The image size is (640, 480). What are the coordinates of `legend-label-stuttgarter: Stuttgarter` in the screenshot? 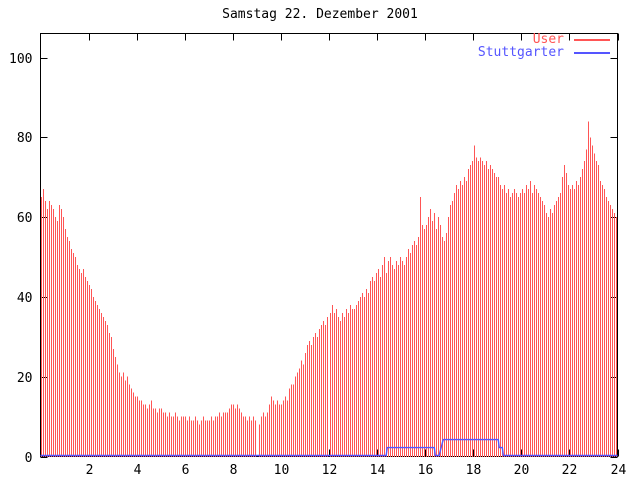 It's located at (520, 52).